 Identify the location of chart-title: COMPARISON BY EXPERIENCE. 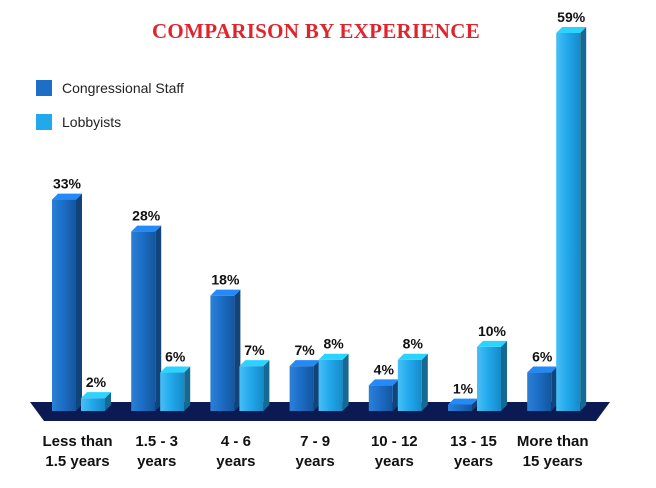
(316, 31).